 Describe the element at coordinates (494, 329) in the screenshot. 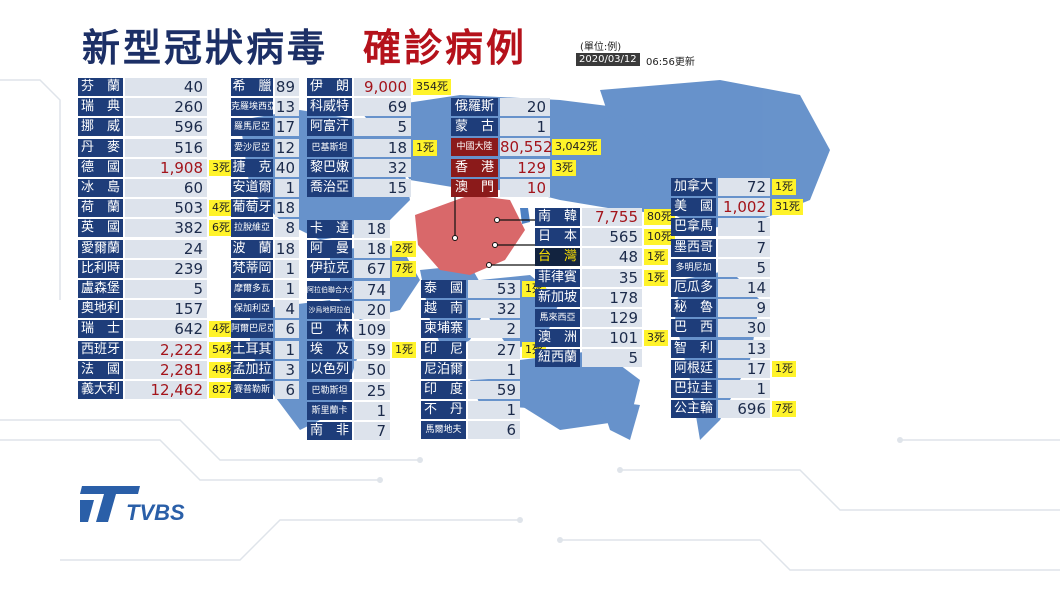

I see `case-count: 2` at that location.